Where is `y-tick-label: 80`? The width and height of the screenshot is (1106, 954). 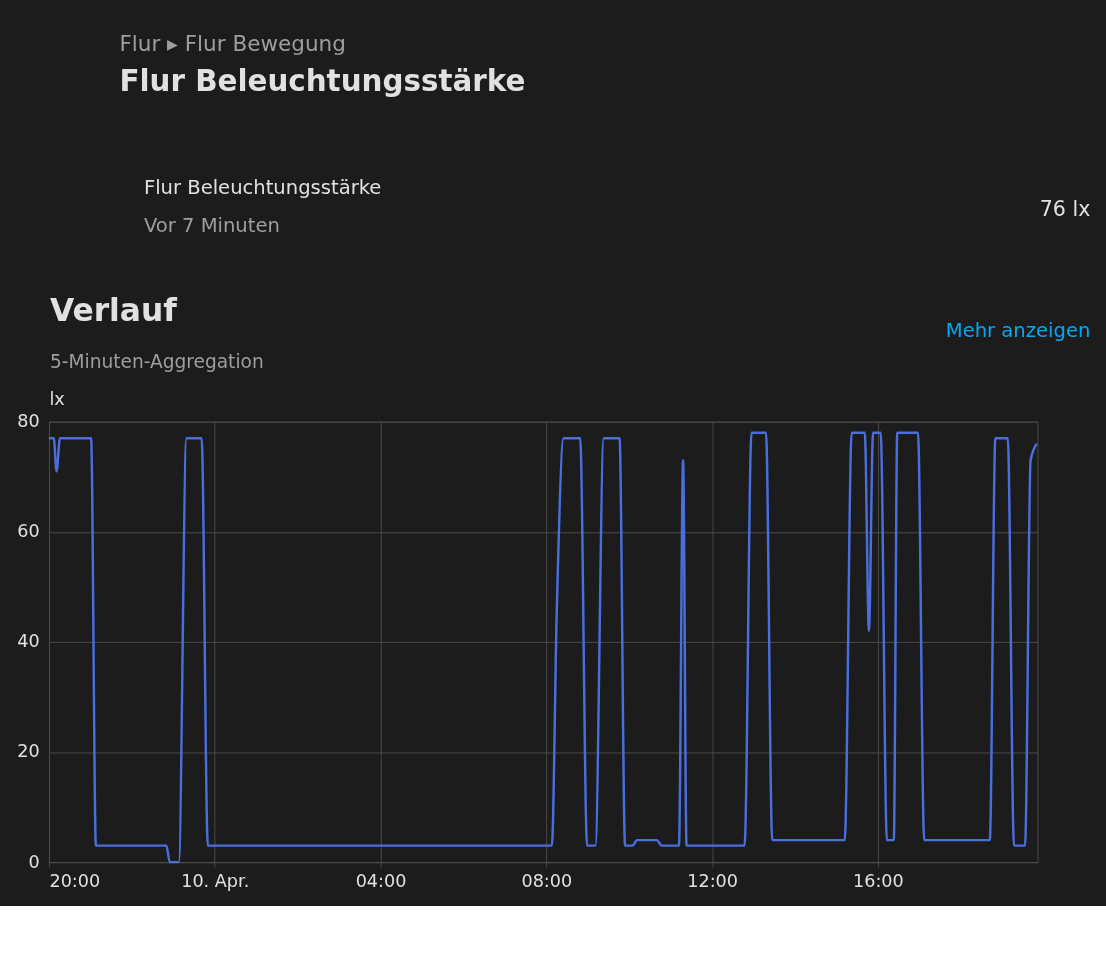
y-tick-label: 80 is located at coordinates (28, 421).